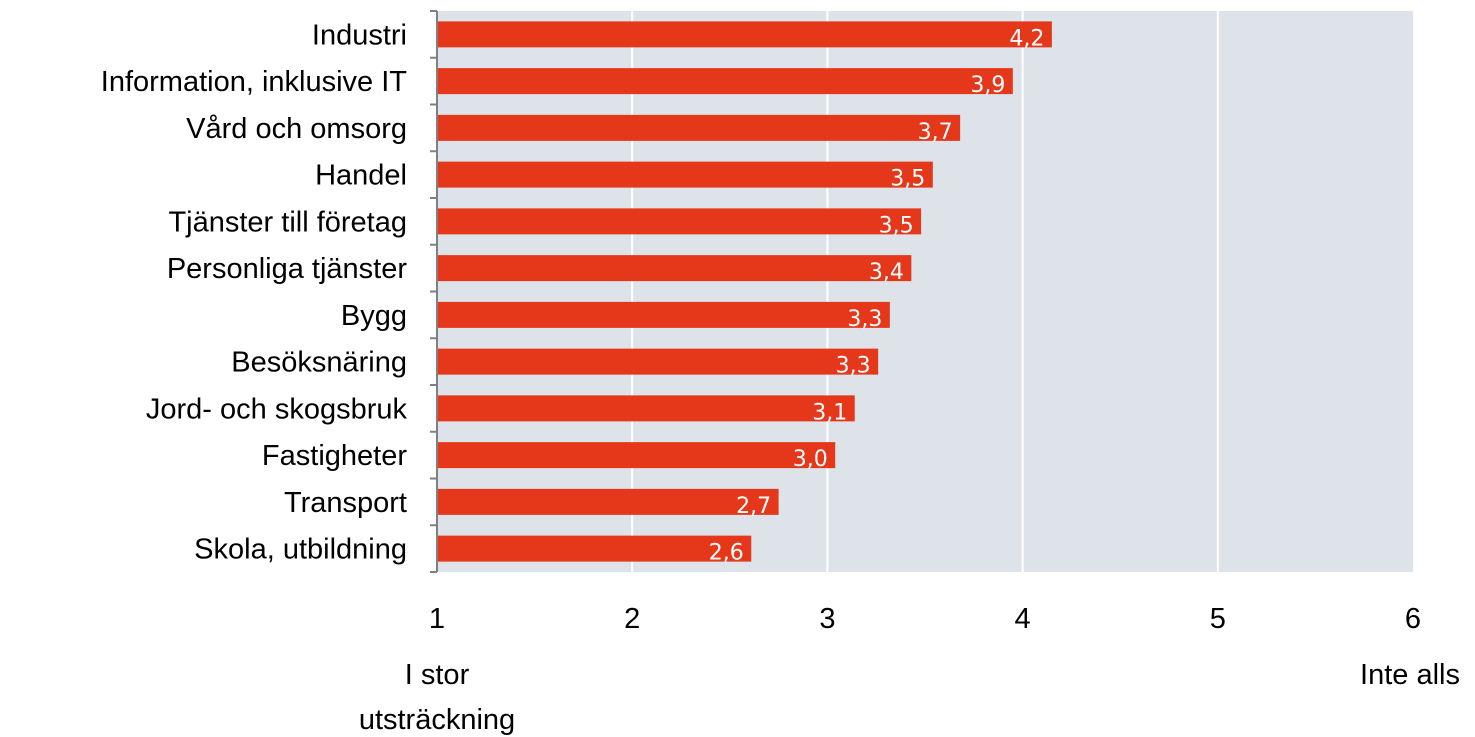  What do you see at coordinates (925, 619) in the screenshot?
I see `x-tick-labels: 1 2 3 4 5 6` at bounding box center [925, 619].